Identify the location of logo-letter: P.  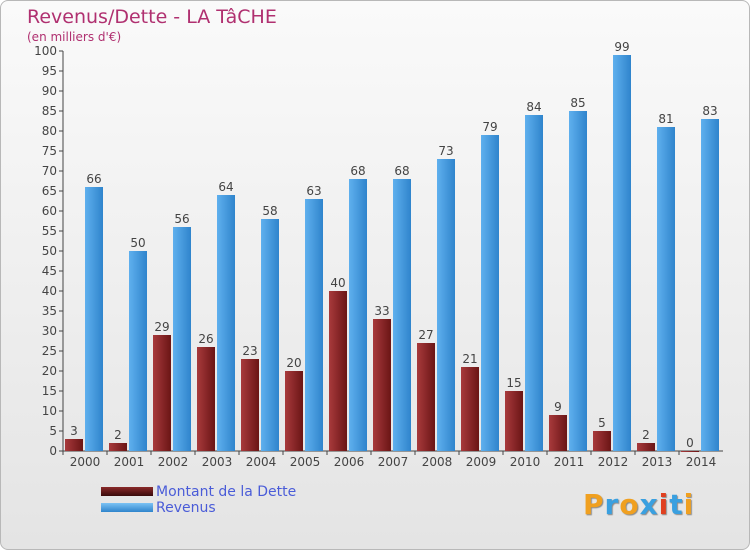
(594, 504).